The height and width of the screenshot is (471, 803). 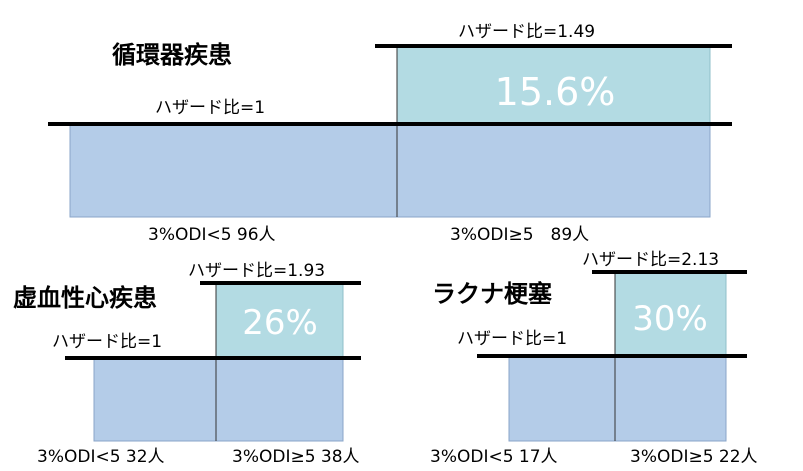 What do you see at coordinates (526, 32) in the screenshot?
I see `hazard-ratio-label: ハザード比=1.49` at bounding box center [526, 32].